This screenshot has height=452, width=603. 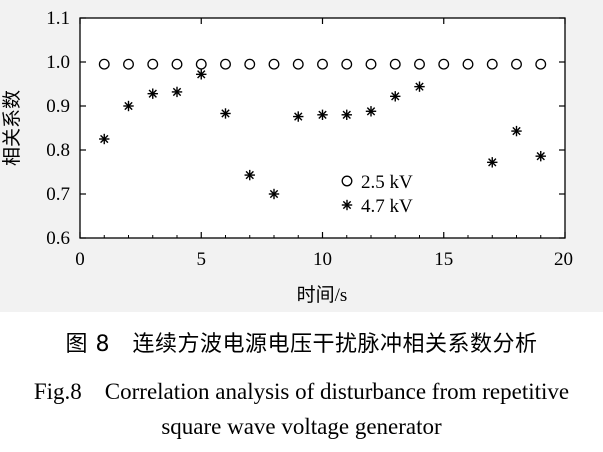 I want to click on y-tick-label: 0.9, so click(x=58, y=106).